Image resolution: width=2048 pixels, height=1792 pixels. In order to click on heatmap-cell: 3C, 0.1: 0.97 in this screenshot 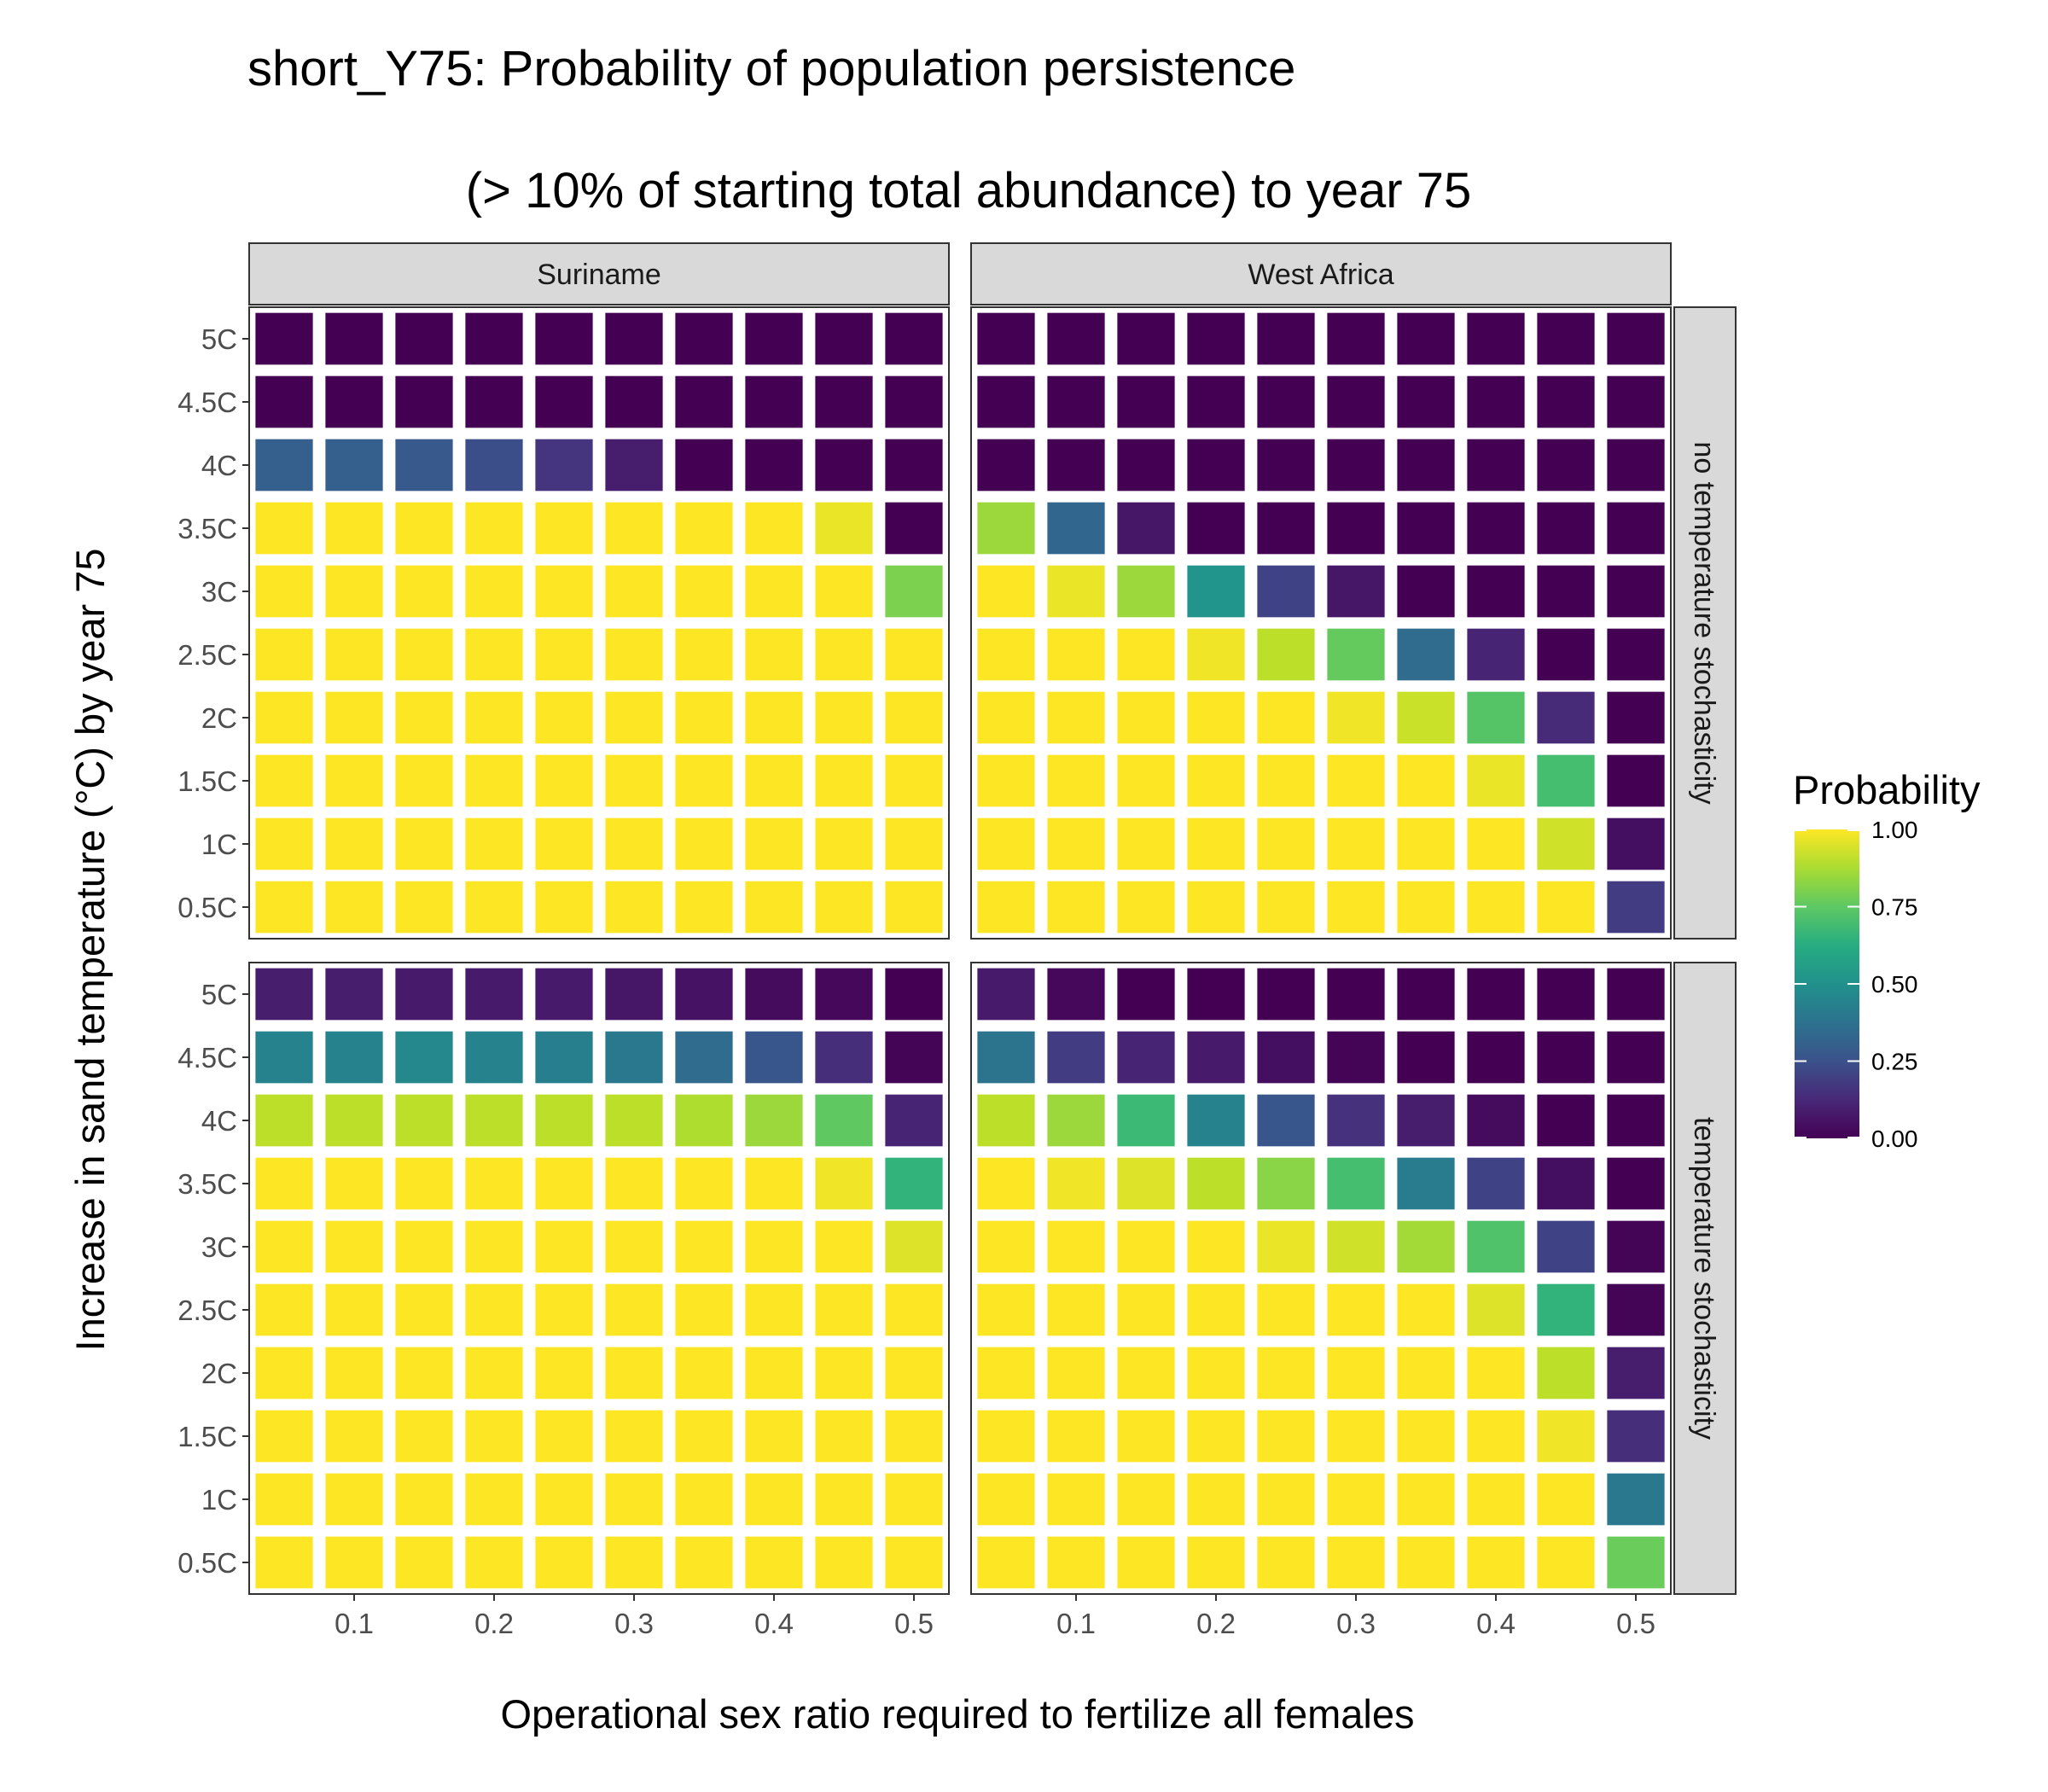, I will do `click(1076, 591)`.